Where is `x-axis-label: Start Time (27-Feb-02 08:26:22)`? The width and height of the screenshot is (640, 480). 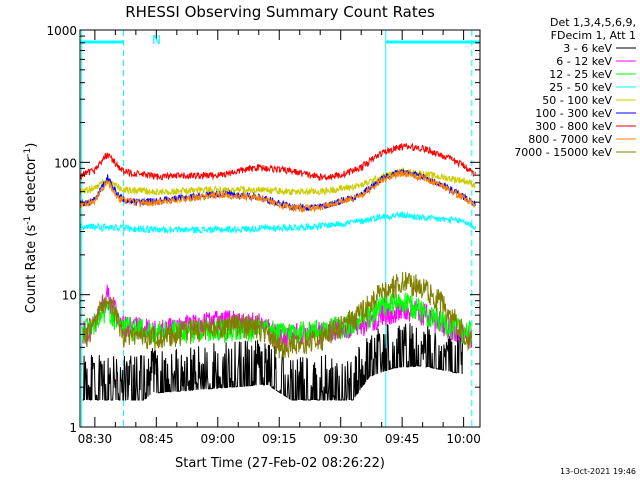 x-axis-label: Start Time (27-Feb-02 08:26:22) is located at coordinates (280, 463).